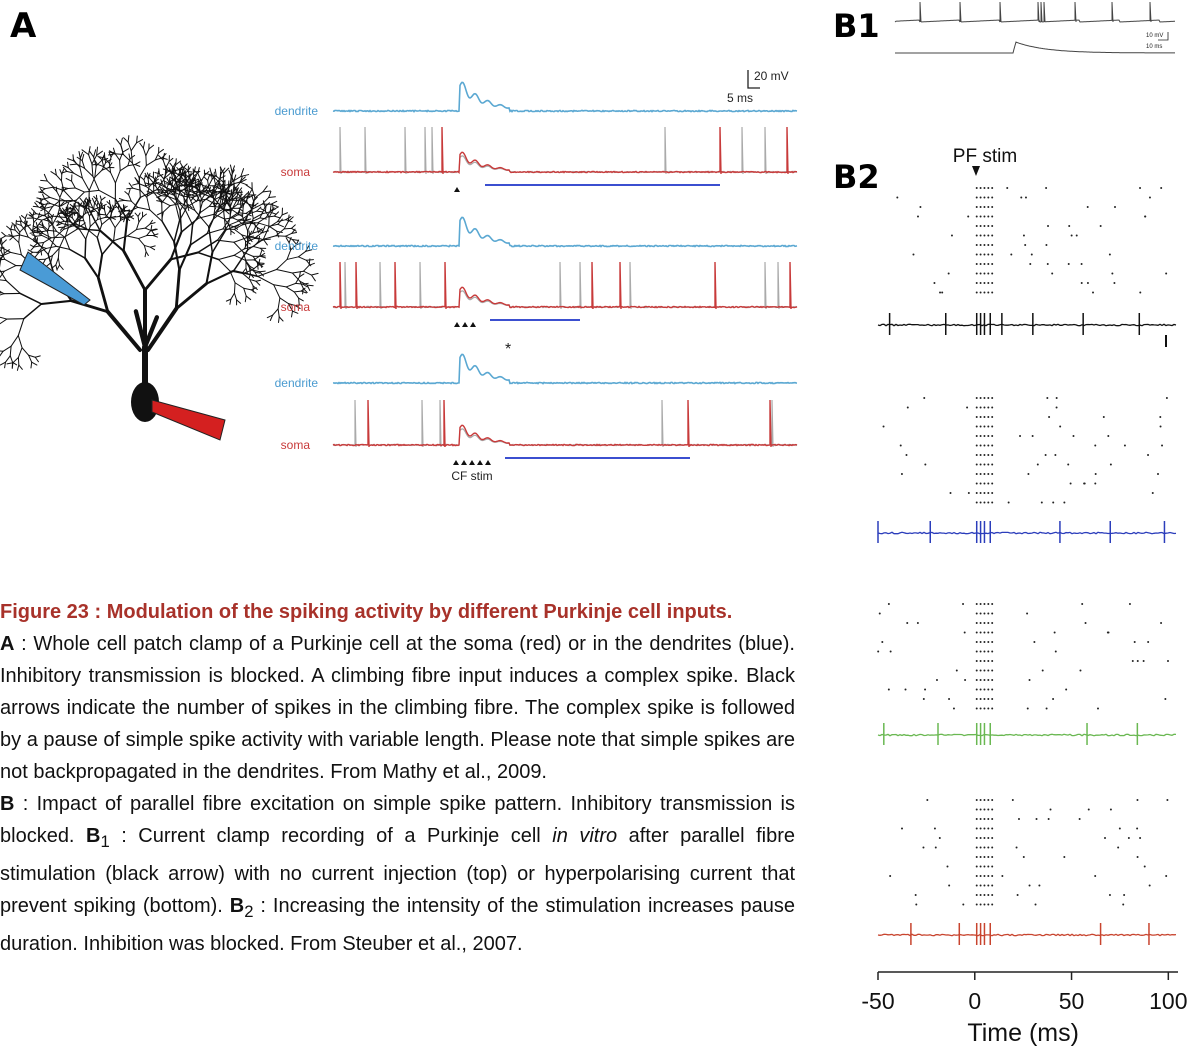  What do you see at coordinates (564, 150) in the screenshot?
I see `trace` at bounding box center [564, 150].